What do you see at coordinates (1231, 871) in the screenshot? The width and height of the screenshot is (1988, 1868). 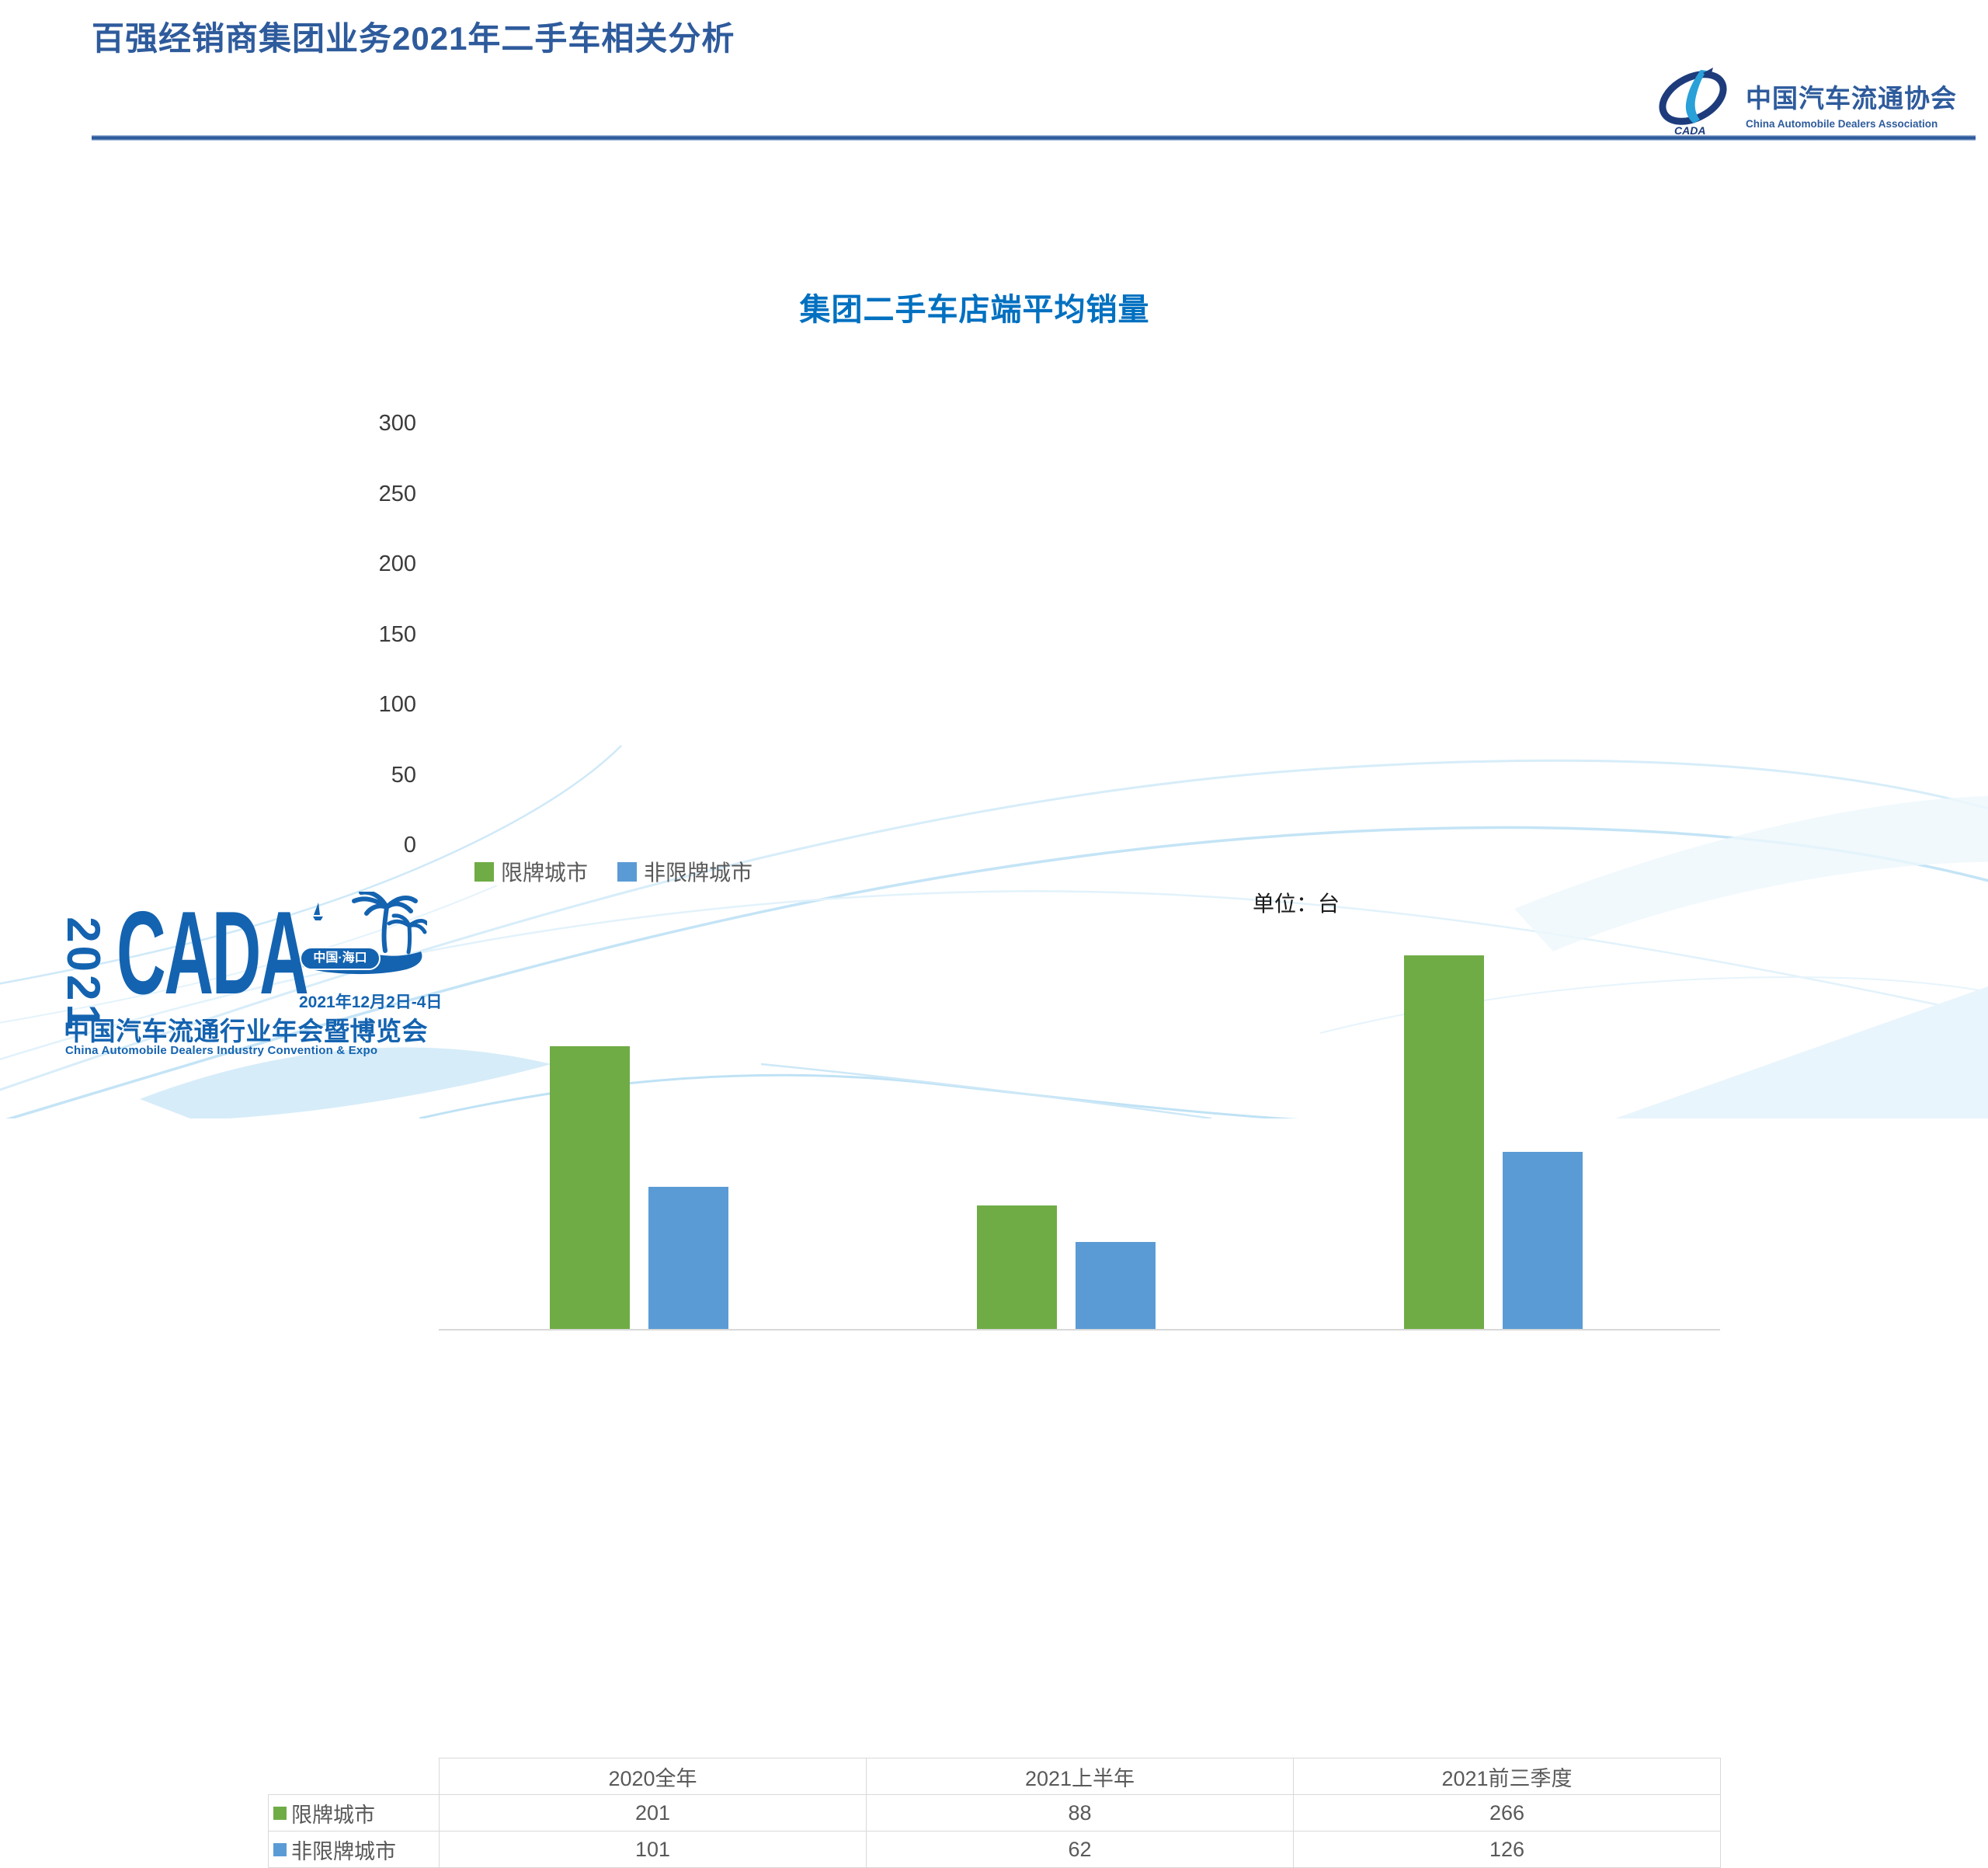 I see `chart-legend: 限牌城市 非限牌城市` at bounding box center [1231, 871].